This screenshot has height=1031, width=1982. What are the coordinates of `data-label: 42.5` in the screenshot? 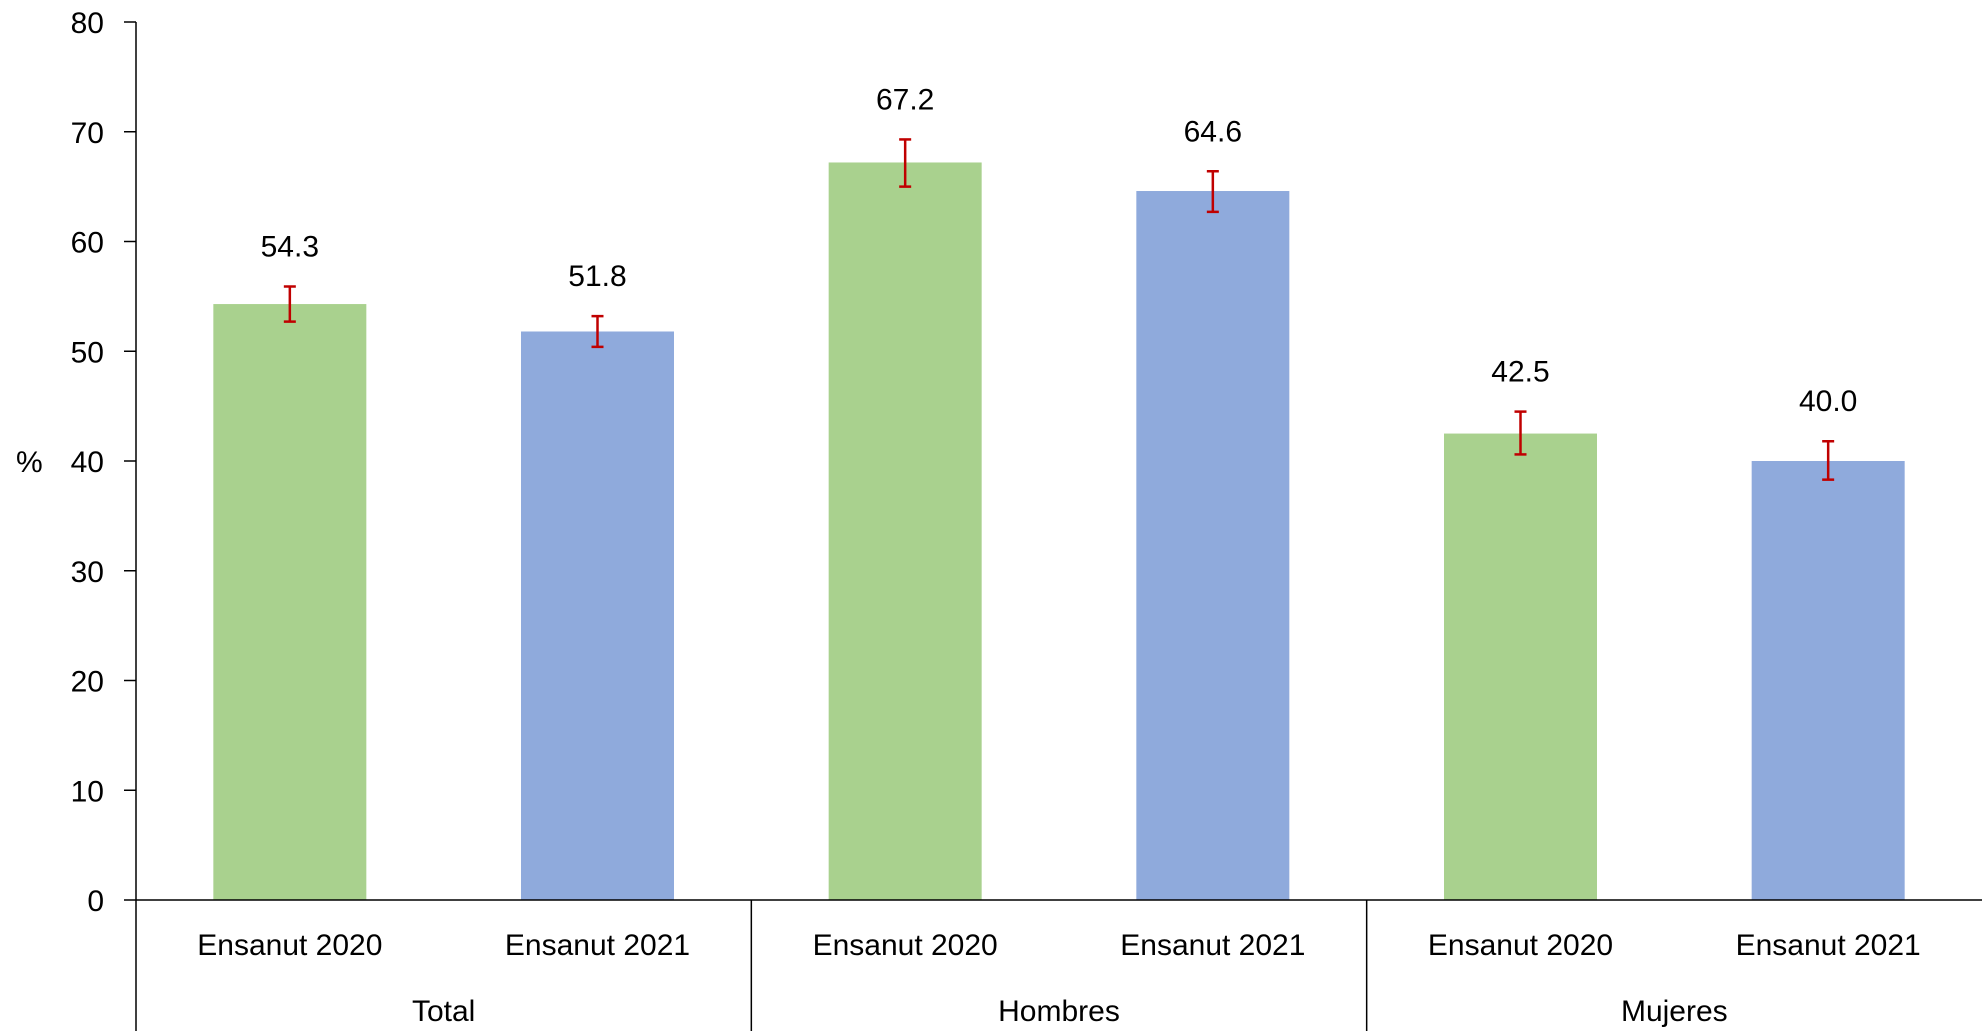 It's located at (1520, 372).